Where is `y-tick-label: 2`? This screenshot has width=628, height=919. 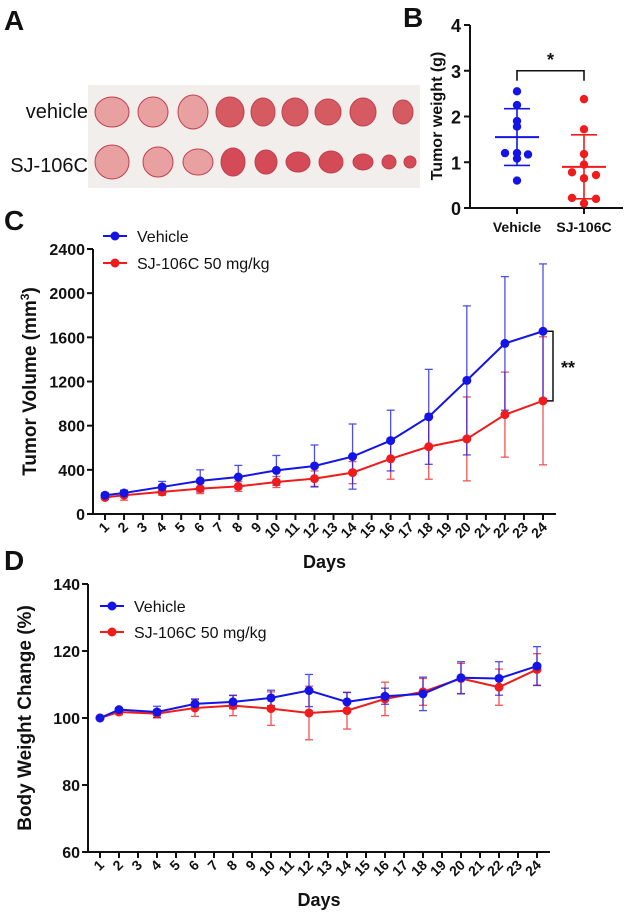 y-tick-label: 2 is located at coordinates (456, 118).